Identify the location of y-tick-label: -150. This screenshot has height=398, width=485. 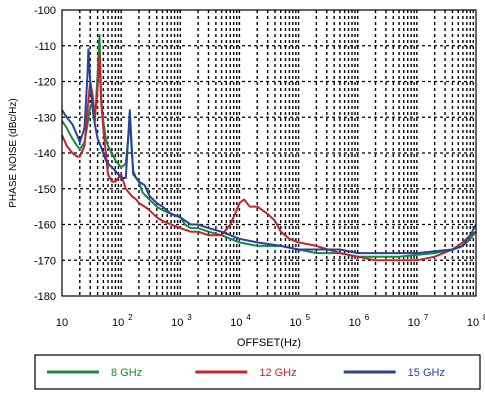
(45, 190).